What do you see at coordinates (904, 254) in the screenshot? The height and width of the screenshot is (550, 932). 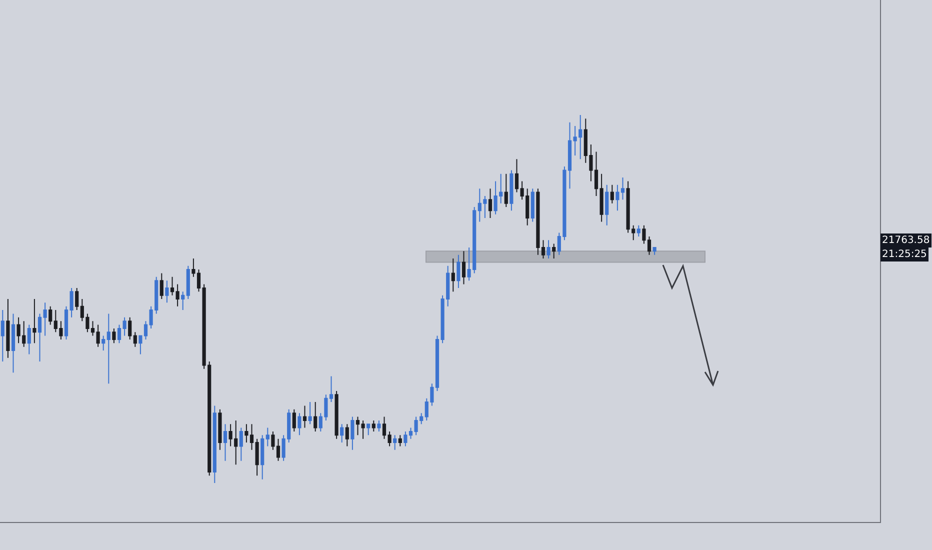 I see `text: 21:25:25` at bounding box center [904, 254].